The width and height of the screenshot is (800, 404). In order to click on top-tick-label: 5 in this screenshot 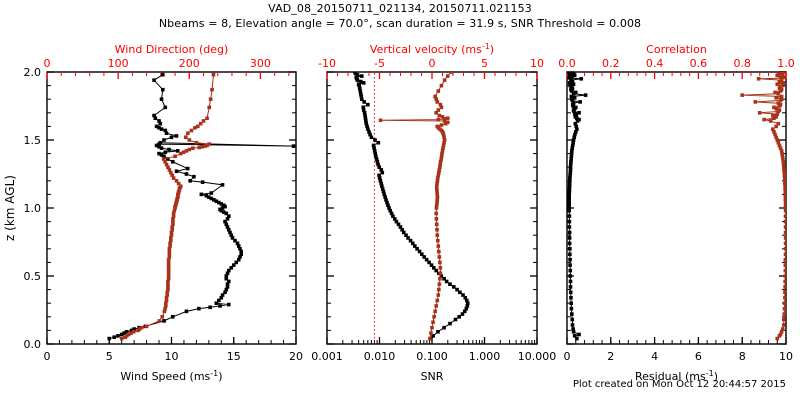, I will do `click(484, 63)`.